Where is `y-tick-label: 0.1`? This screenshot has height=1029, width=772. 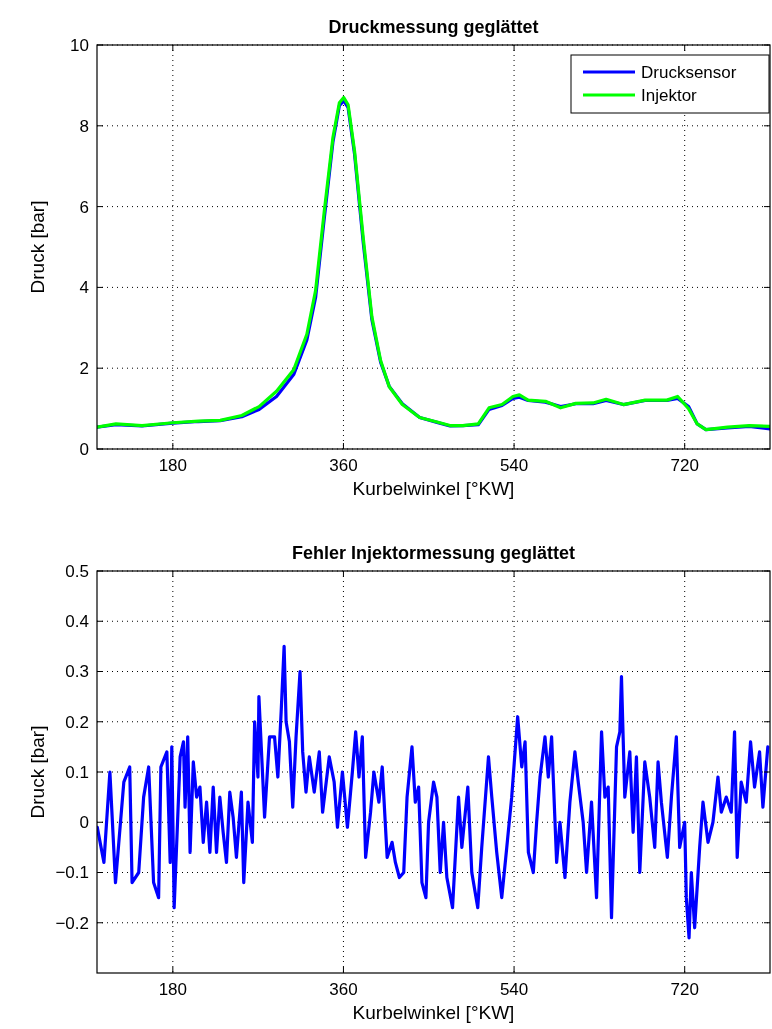
y-tick-label: 0.1 is located at coordinates (77, 772).